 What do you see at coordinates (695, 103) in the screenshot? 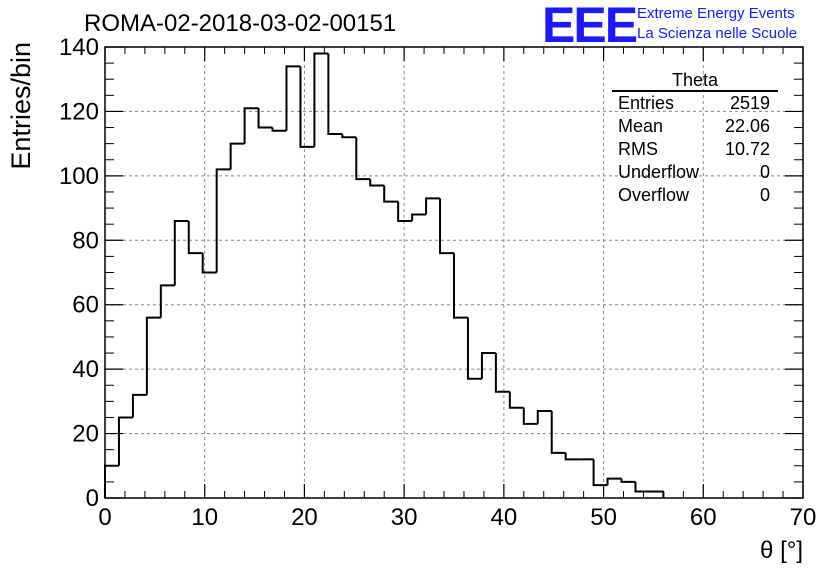
I see `stats-row: Entries 2519` at bounding box center [695, 103].